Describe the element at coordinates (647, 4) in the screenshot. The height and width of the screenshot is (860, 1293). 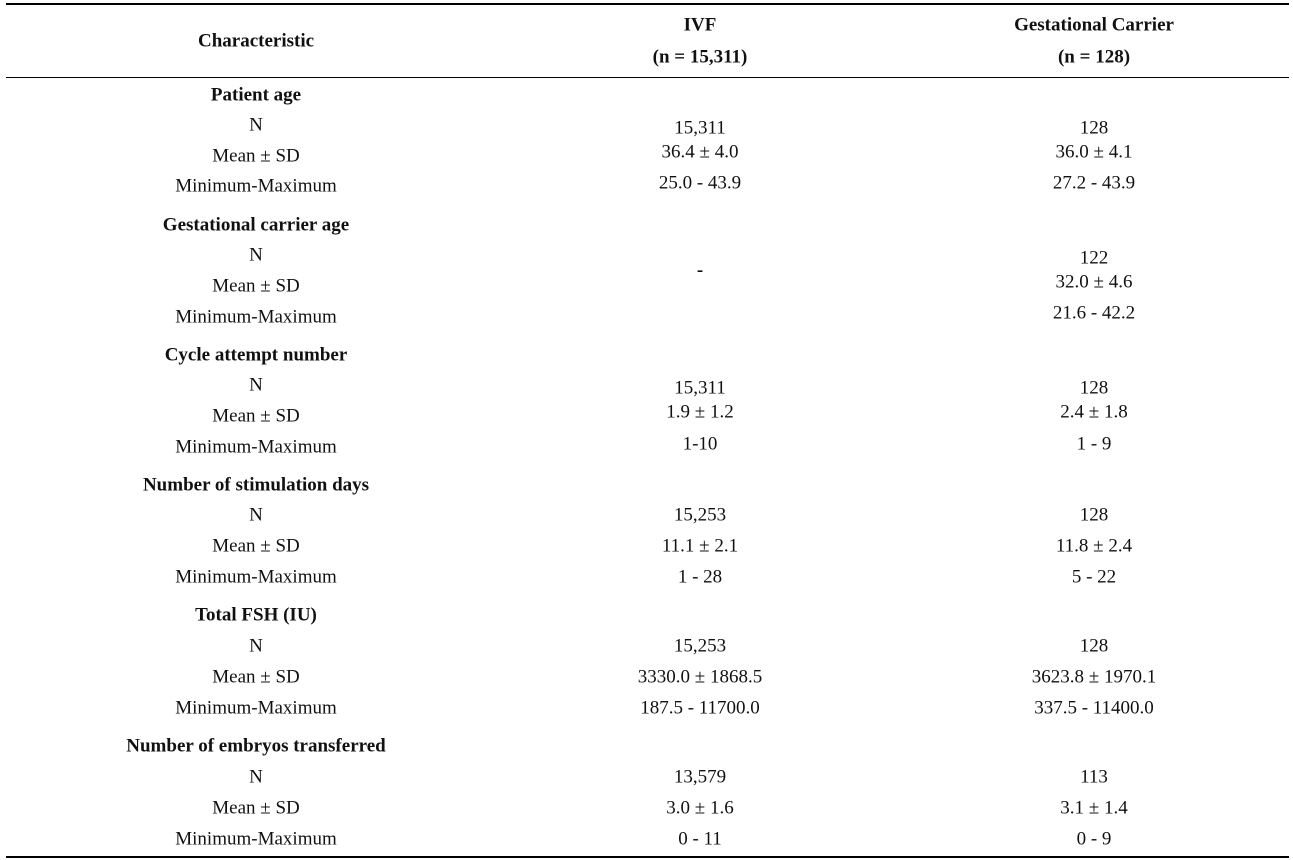
I see `table-top-rule` at that location.